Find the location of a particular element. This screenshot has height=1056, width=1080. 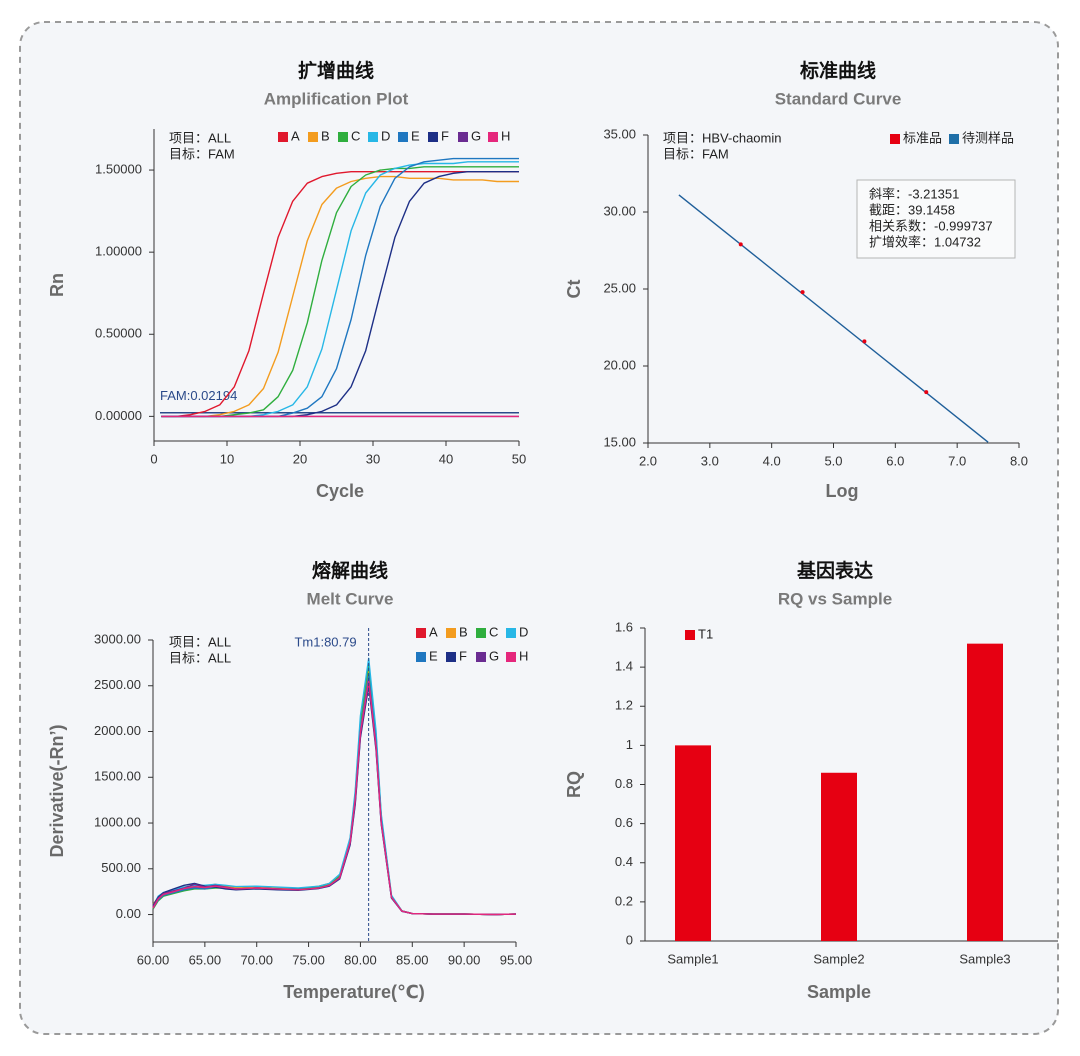

y-tick-label: 500.00 is located at coordinates (121, 867).